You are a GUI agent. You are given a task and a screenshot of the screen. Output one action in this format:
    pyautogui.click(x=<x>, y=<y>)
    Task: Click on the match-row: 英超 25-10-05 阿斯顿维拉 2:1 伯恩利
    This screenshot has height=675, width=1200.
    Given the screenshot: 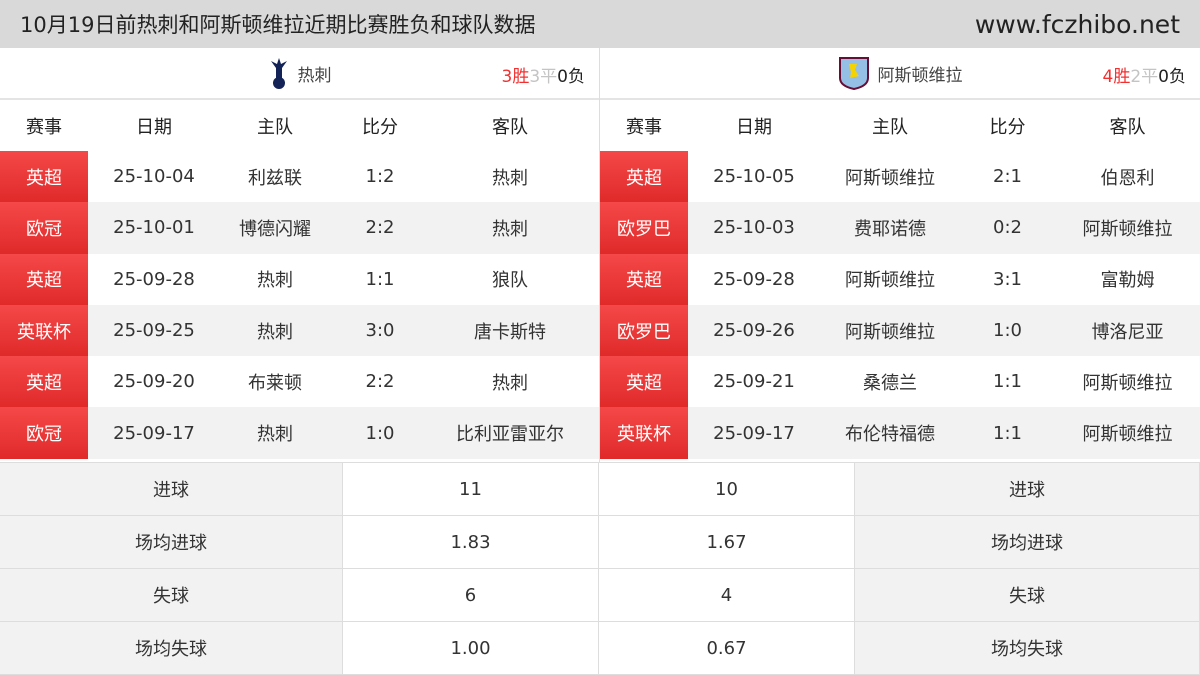 What is the action you would take?
    pyautogui.click(x=900, y=177)
    